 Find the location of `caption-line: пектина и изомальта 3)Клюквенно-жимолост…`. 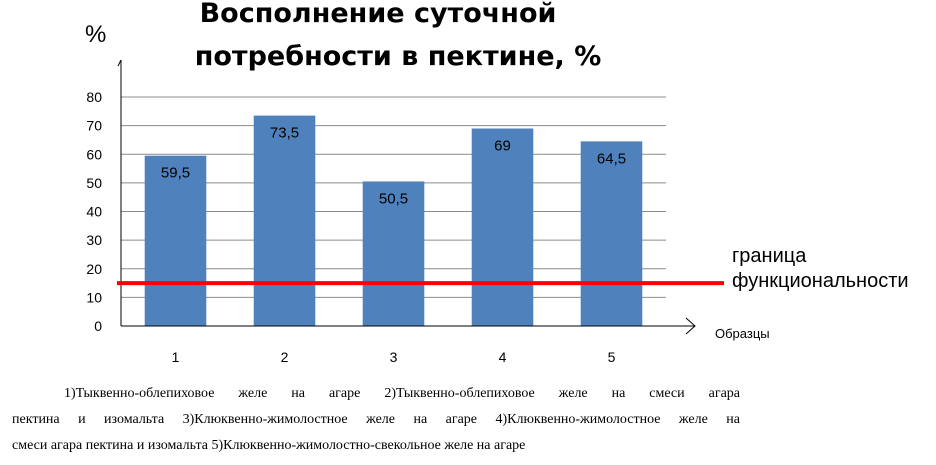

caption-line: пектина и изомальта 3)Клюквенно-жимолост… is located at coordinates (376, 419).